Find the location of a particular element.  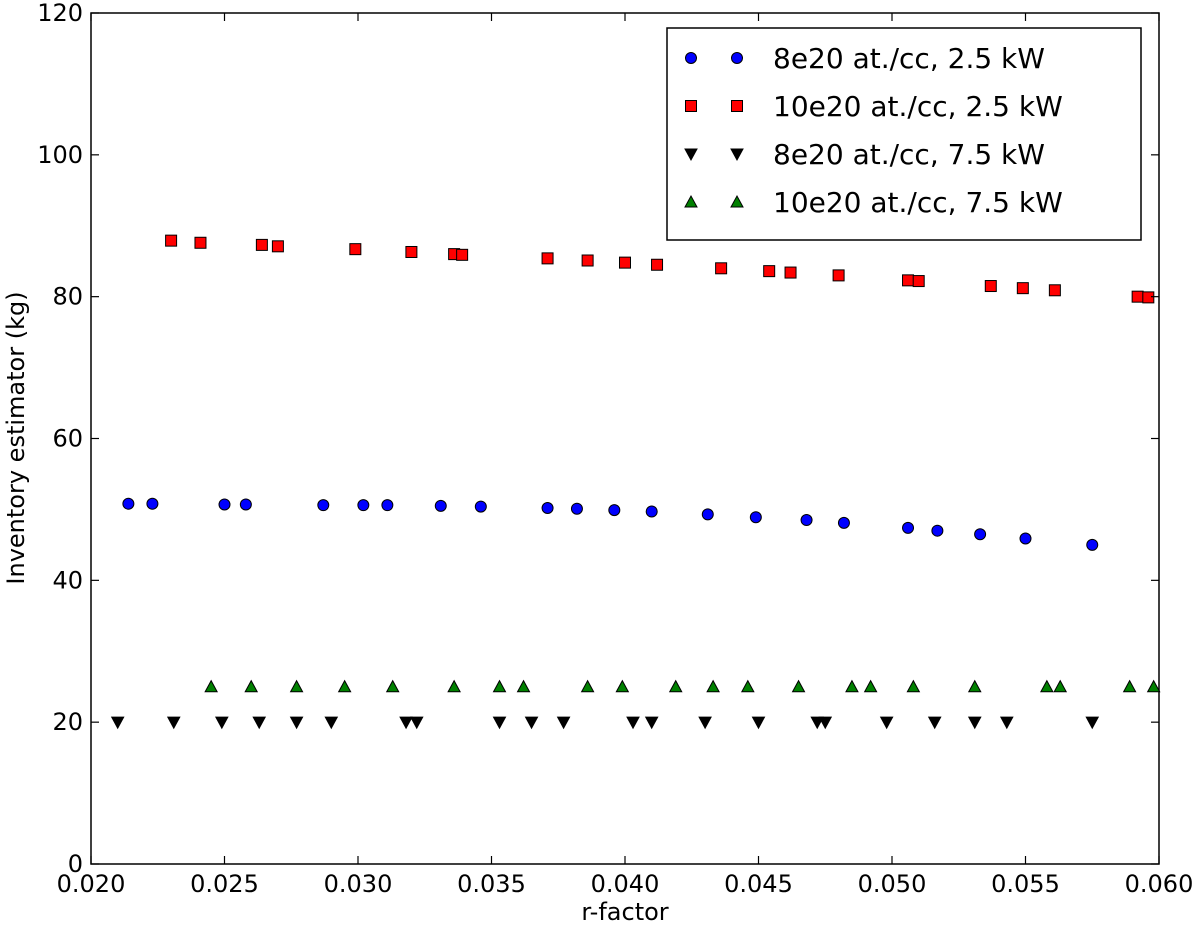

x-tick-label: 0.030 is located at coordinates (358, 884).